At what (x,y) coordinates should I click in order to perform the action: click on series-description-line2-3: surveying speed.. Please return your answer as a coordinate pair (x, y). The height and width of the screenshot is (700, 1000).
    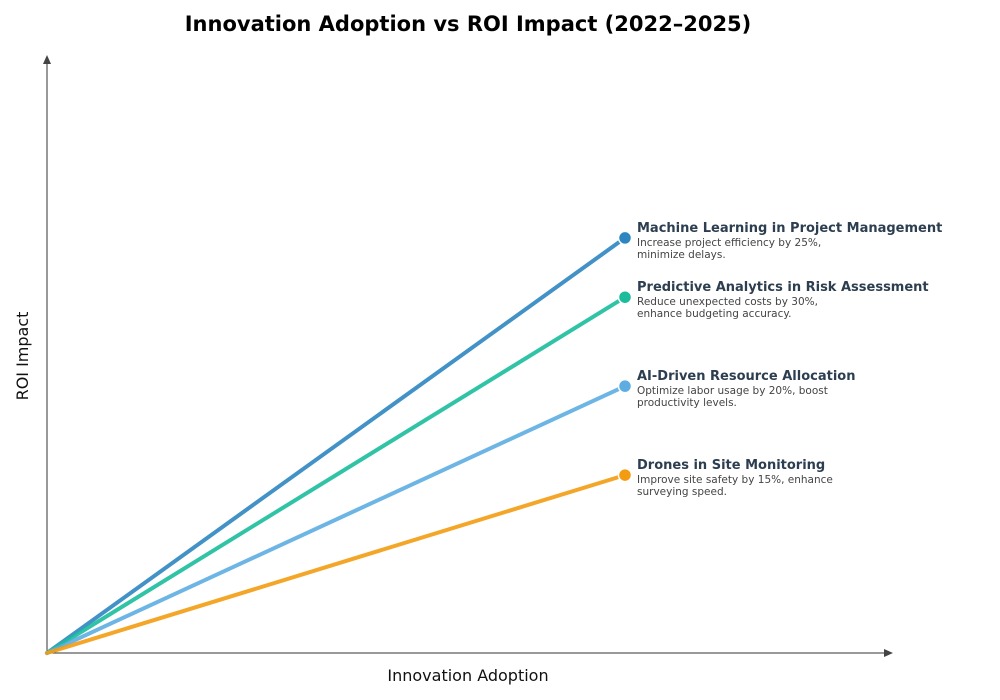
    Looking at the image, I should click on (682, 492).